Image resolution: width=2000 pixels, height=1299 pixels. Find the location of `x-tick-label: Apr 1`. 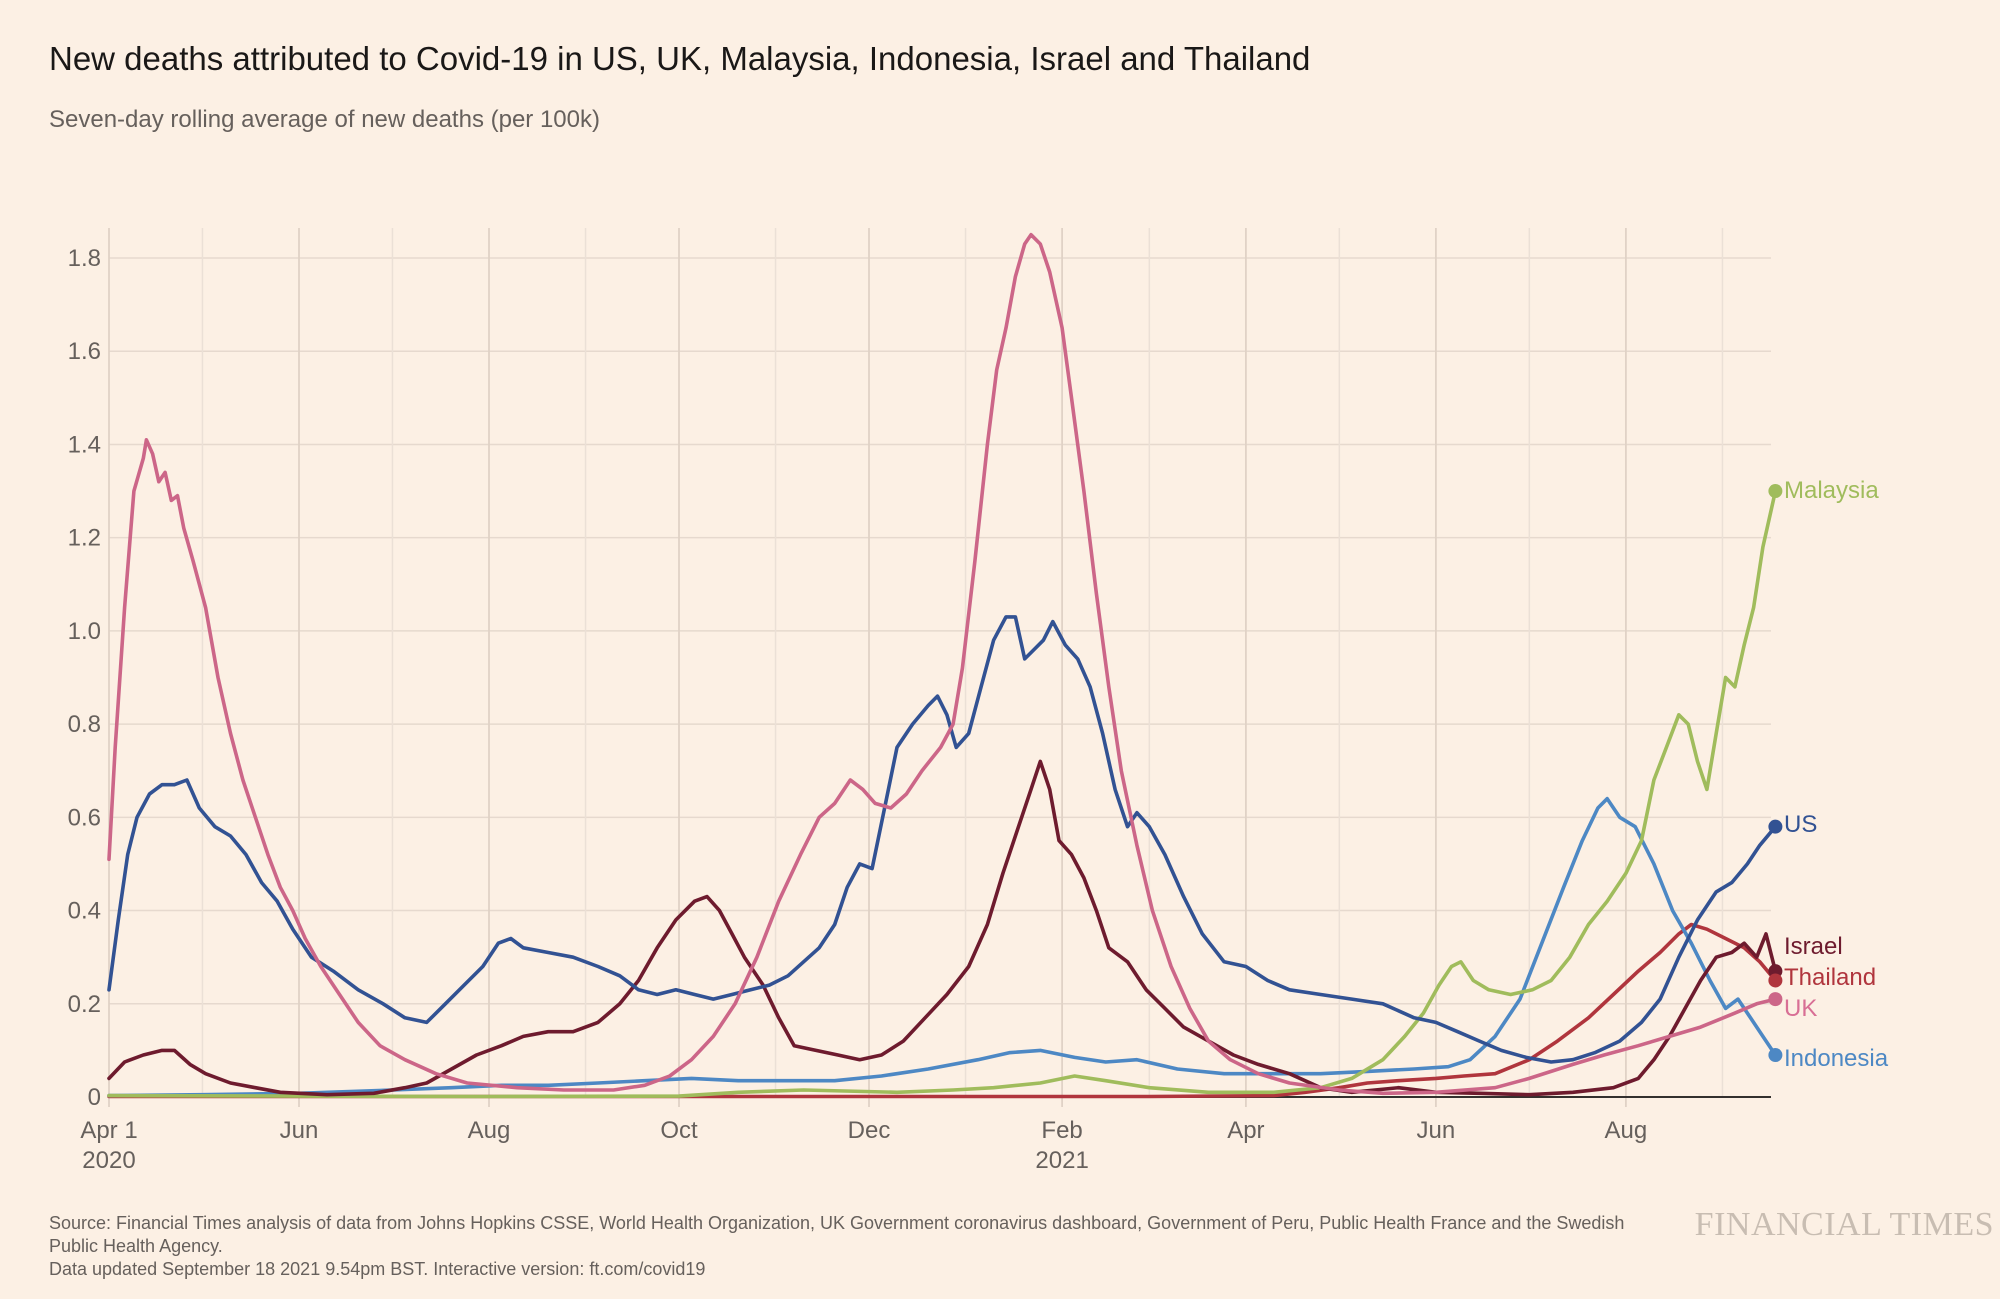

x-tick-label: Apr 1 is located at coordinates (108, 1130).